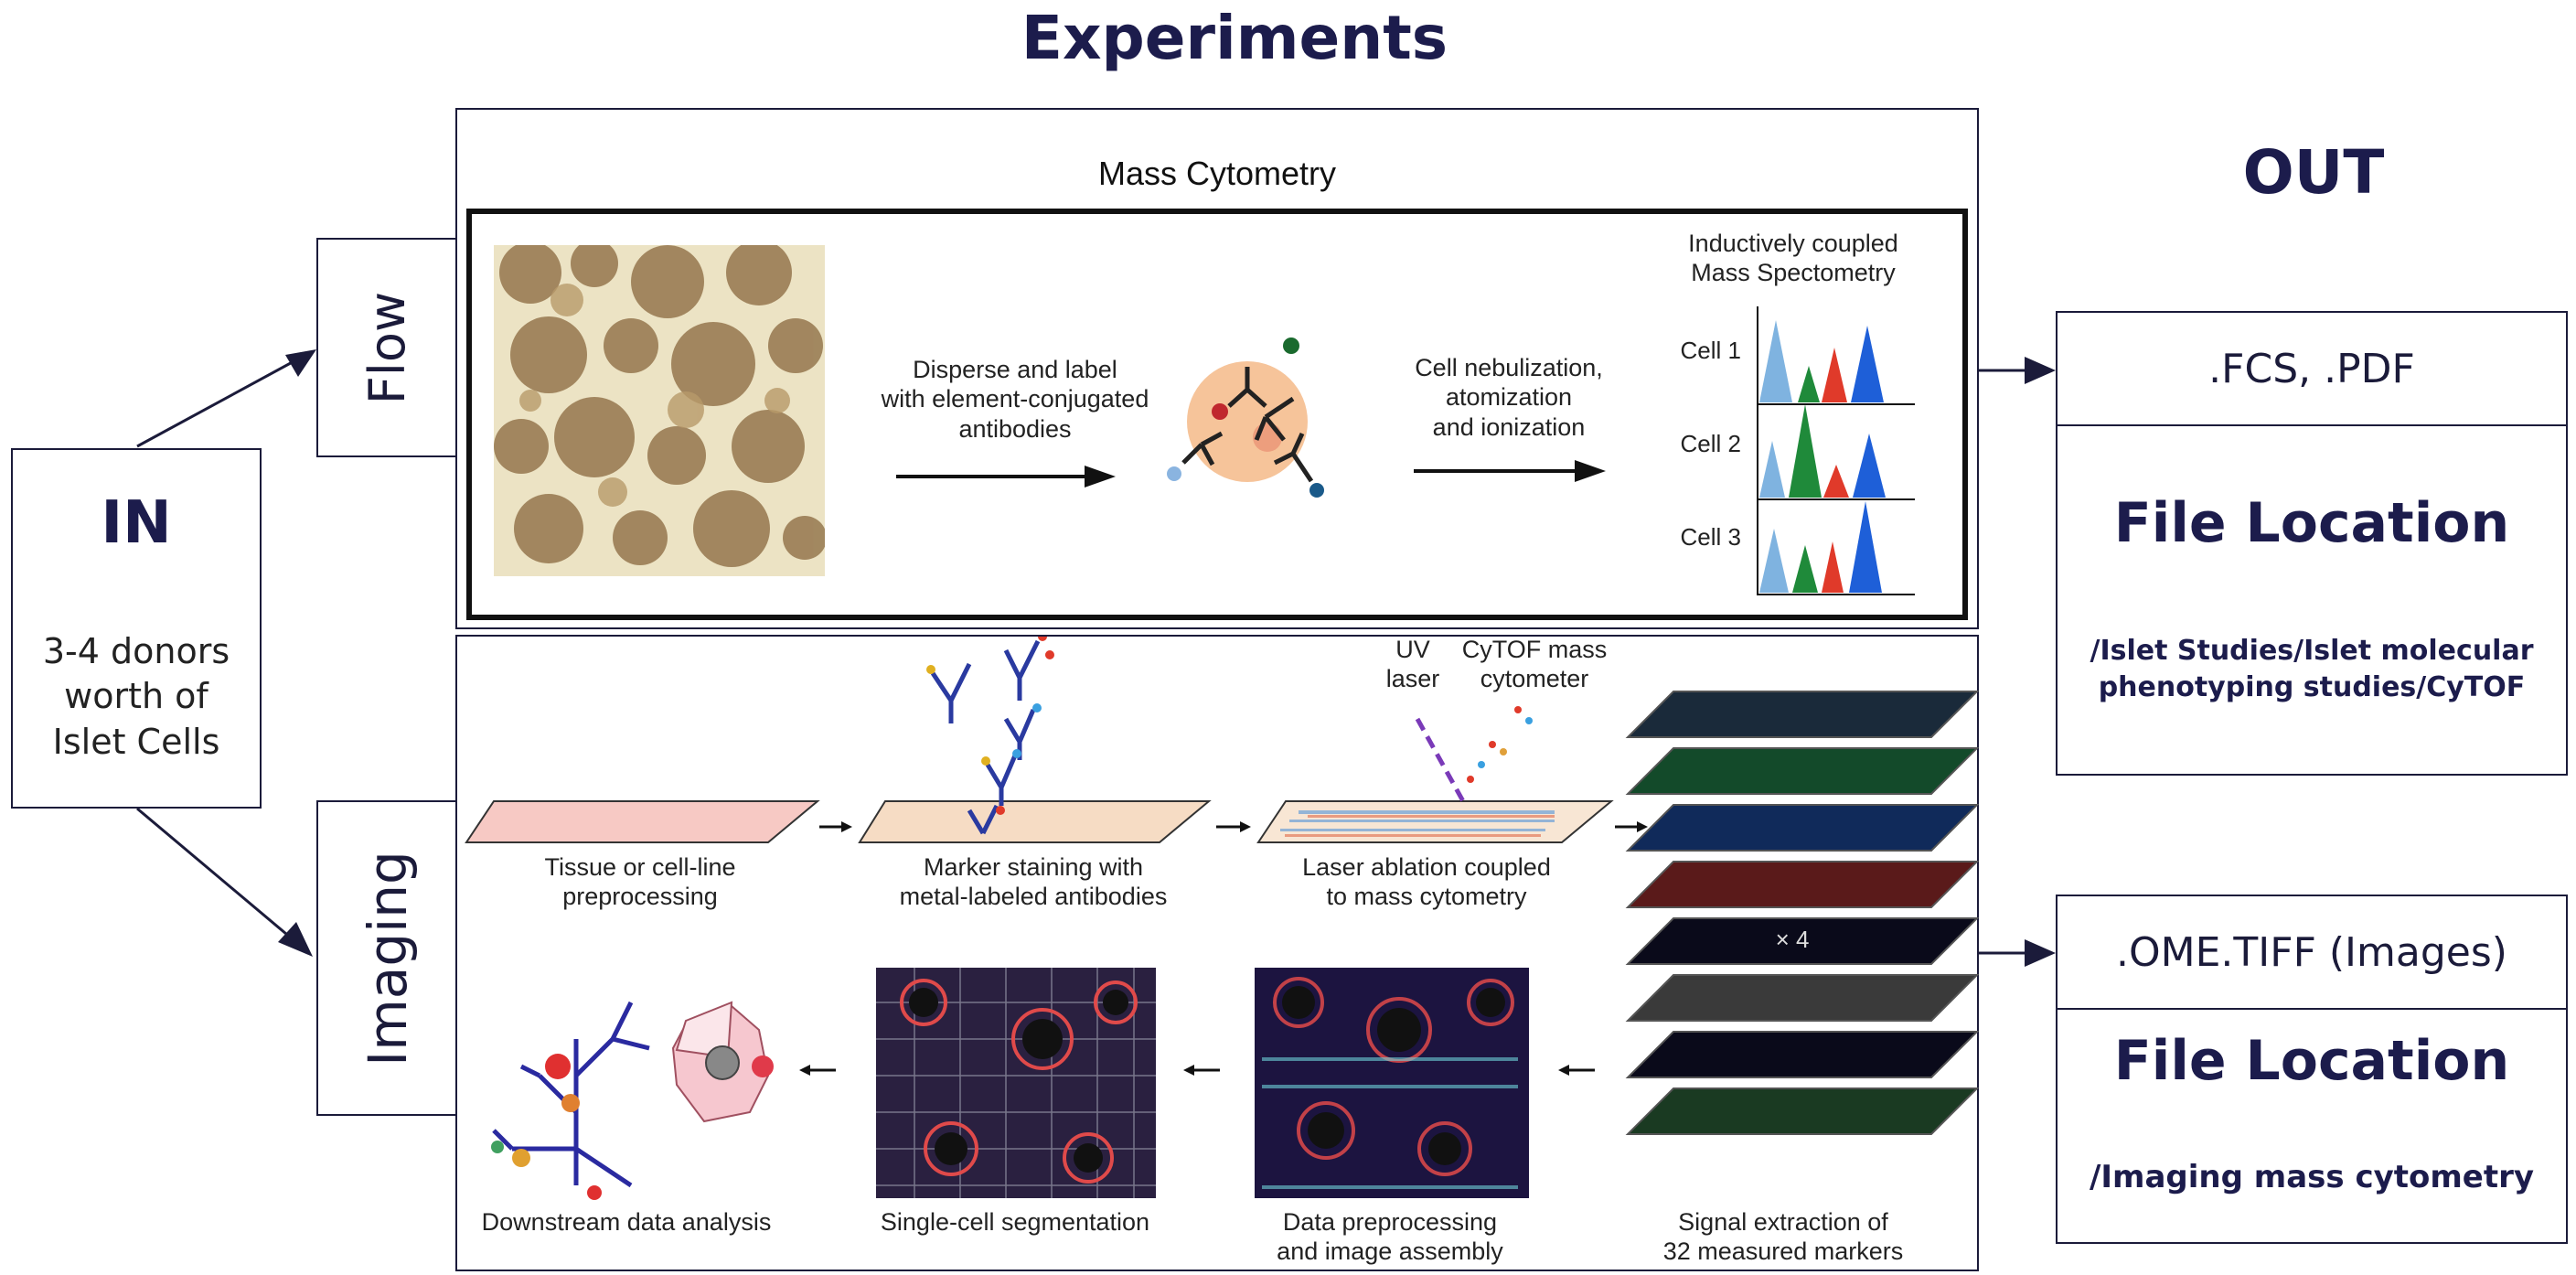 Image resolution: width=2576 pixels, height=1275 pixels. I want to click on imaging-file-path: /Imaging mass cytometry, so click(2312, 1177).